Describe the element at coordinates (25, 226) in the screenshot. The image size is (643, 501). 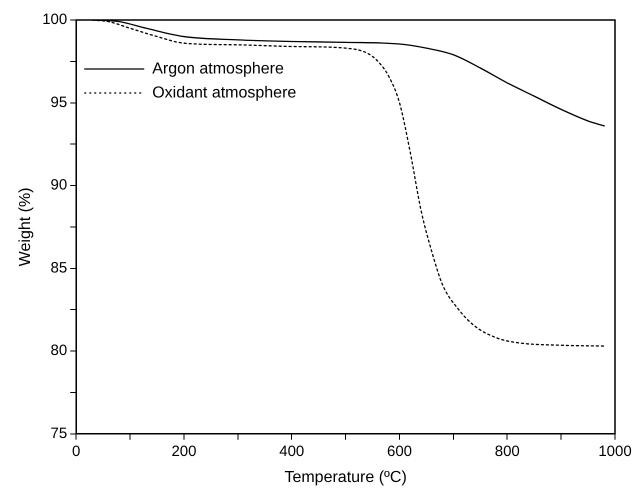
I see `y-axis-title: Weight (%)` at that location.